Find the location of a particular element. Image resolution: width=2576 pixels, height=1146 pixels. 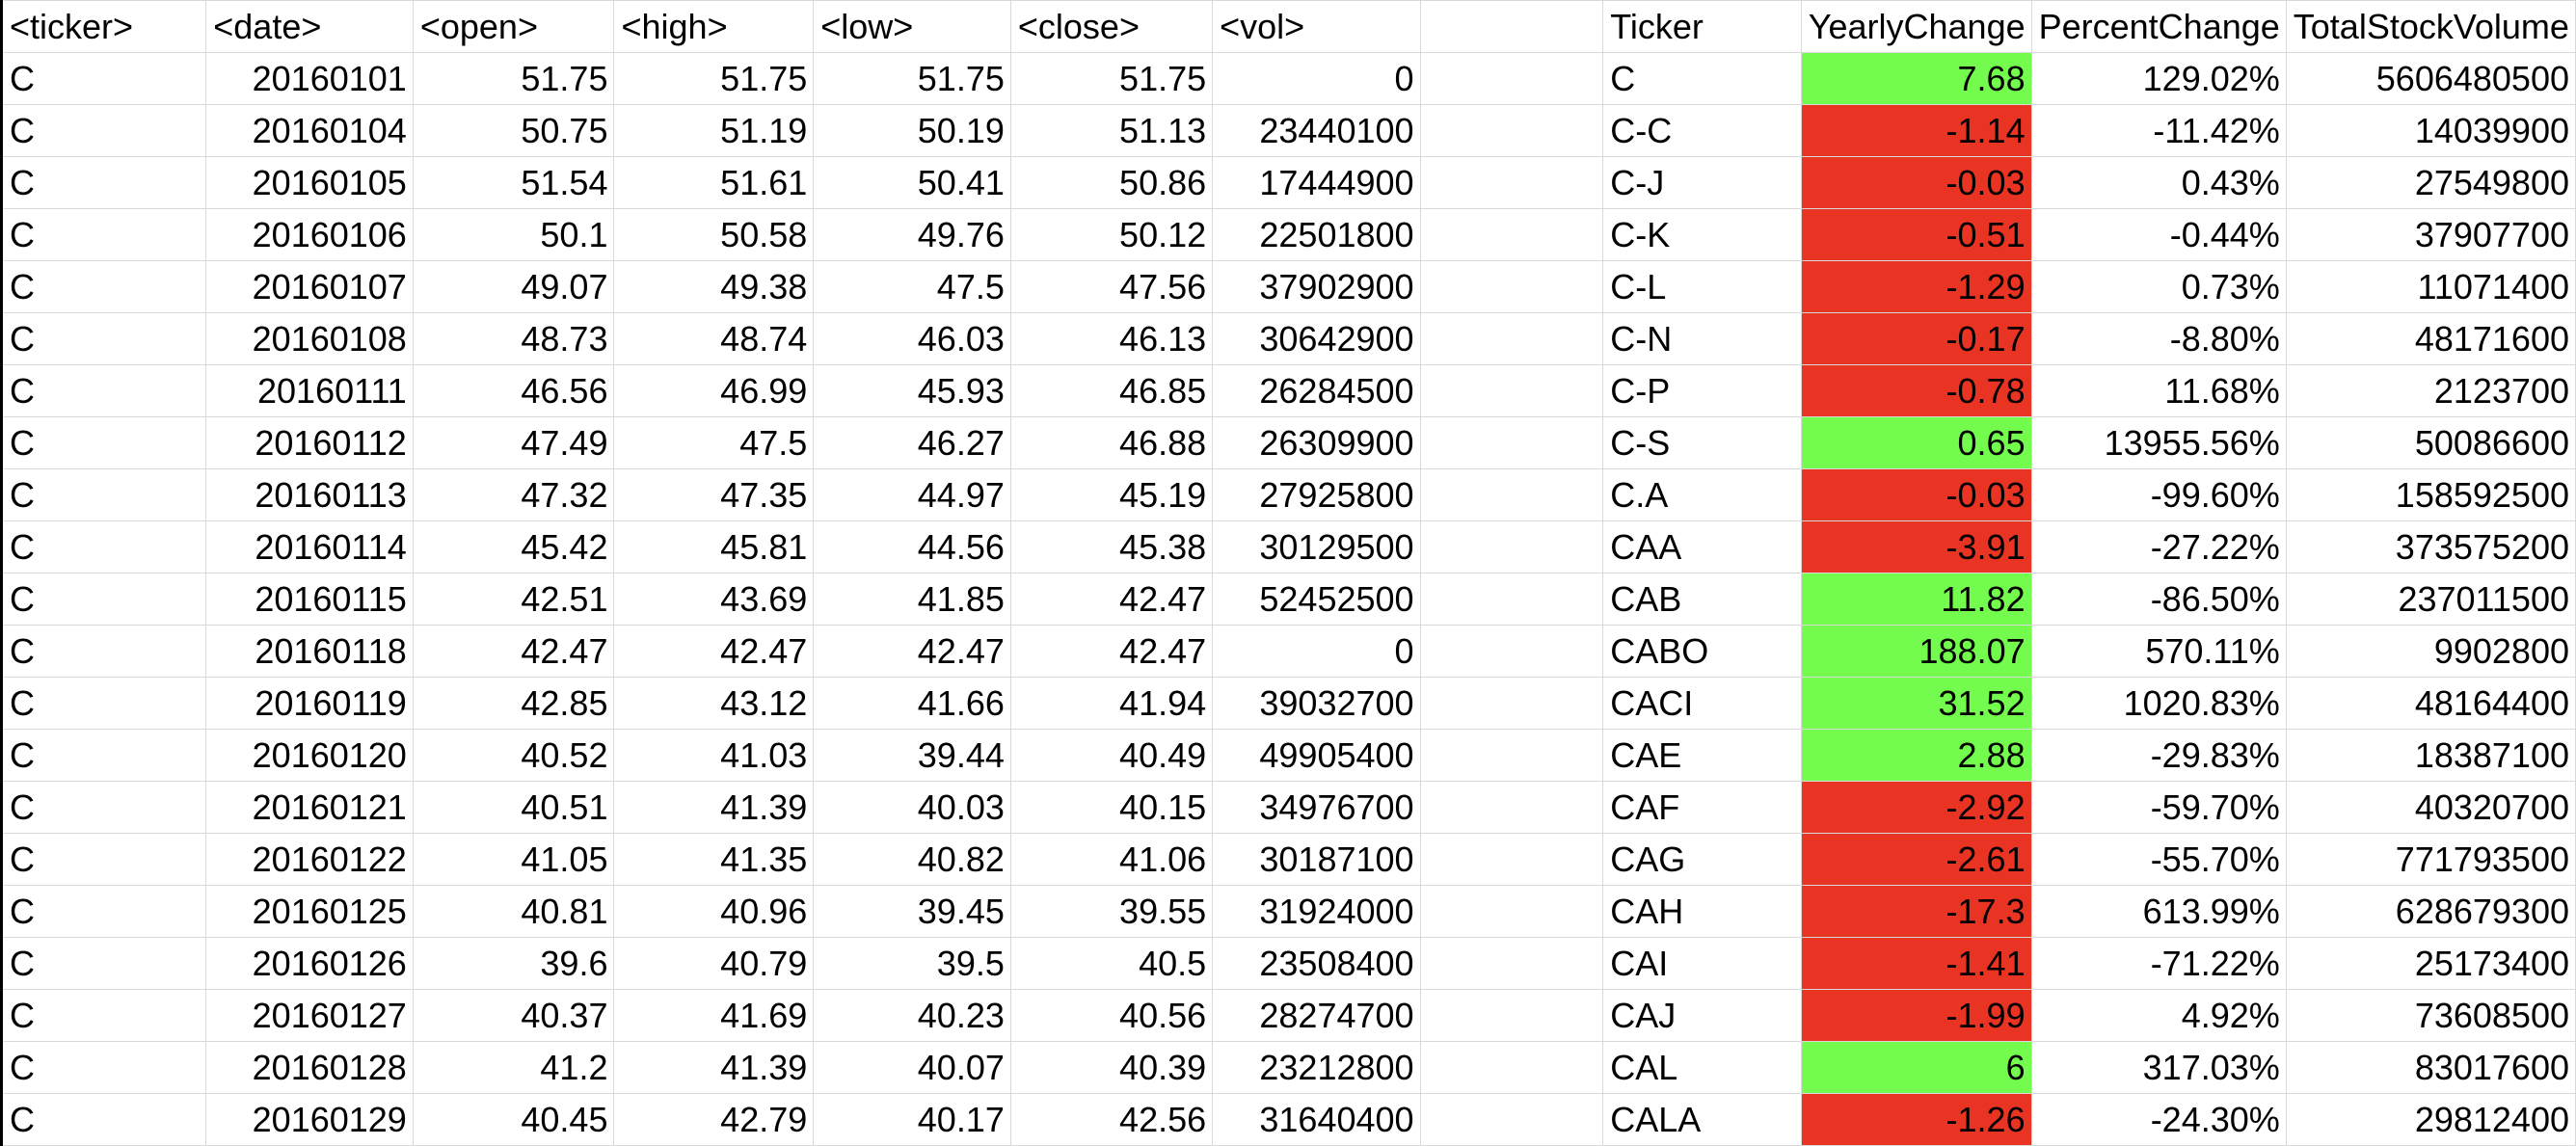

cell-close: 45.38 is located at coordinates (1112, 546).